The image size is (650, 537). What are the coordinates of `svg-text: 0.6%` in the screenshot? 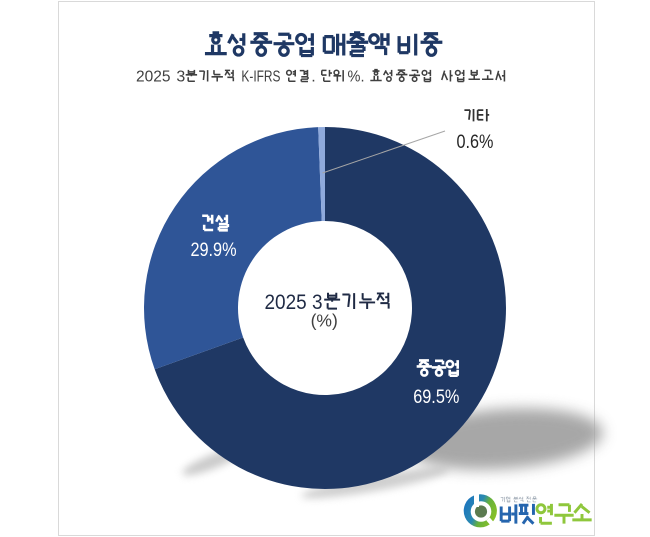 It's located at (475, 142).